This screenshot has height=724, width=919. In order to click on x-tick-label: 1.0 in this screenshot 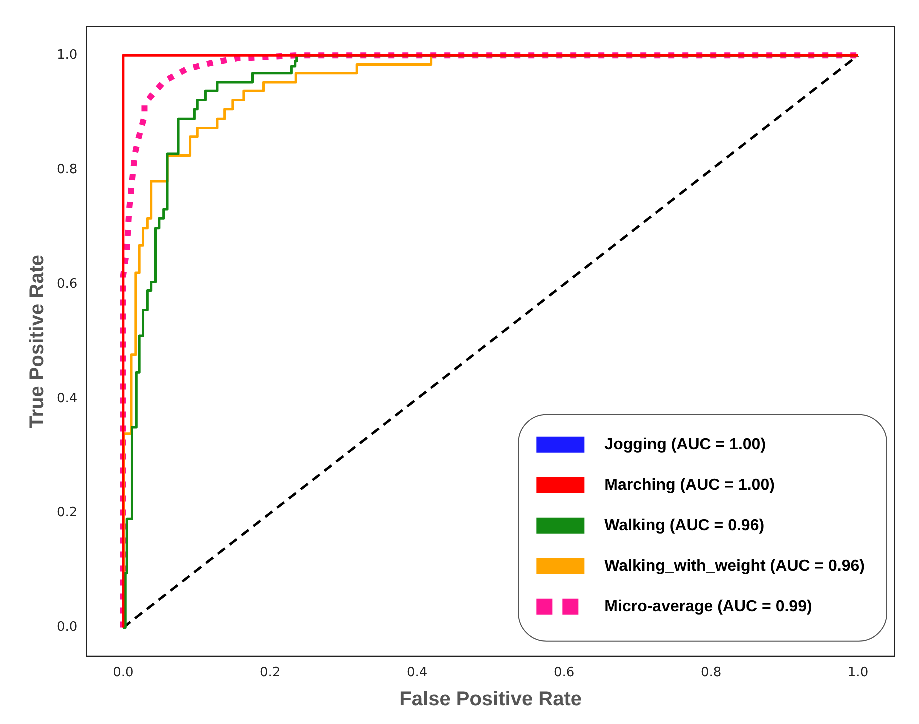, I will do `click(858, 673)`.